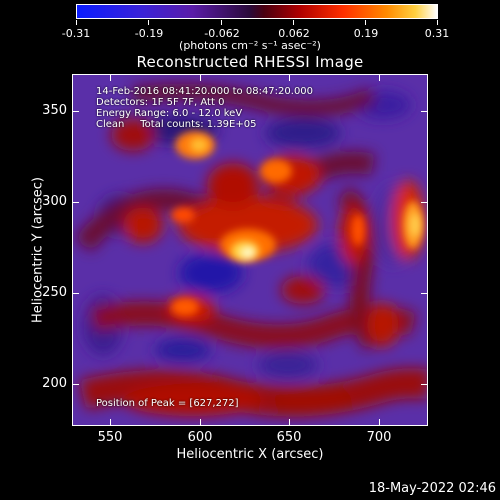  I want to click on annotation-method-counts: Clean Total counts: 1.39E+05, so click(176, 124).